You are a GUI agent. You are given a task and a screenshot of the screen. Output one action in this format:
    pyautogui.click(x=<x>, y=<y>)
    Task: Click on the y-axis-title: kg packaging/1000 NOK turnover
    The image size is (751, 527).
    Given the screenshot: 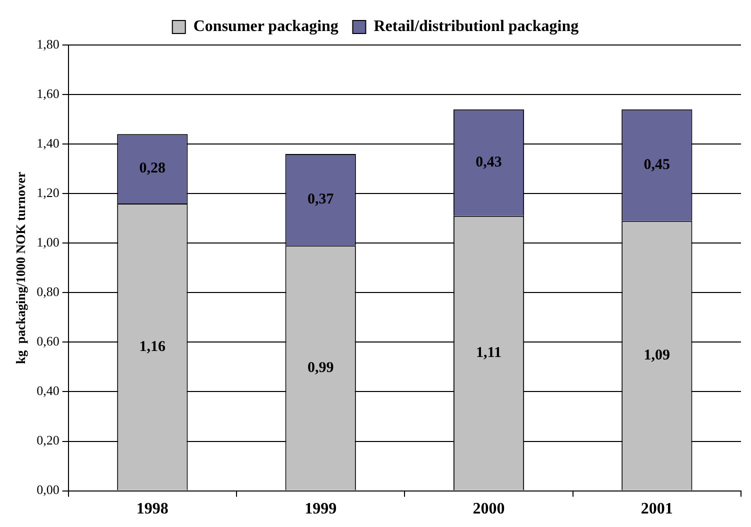 What is the action you would take?
    pyautogui.click(x=20, y=268)
    